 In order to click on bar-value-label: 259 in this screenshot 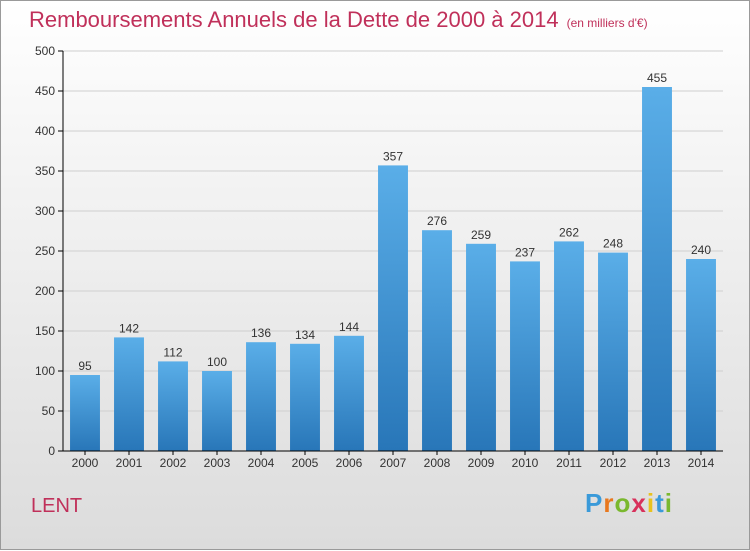, I will do `click(481, 235)`.